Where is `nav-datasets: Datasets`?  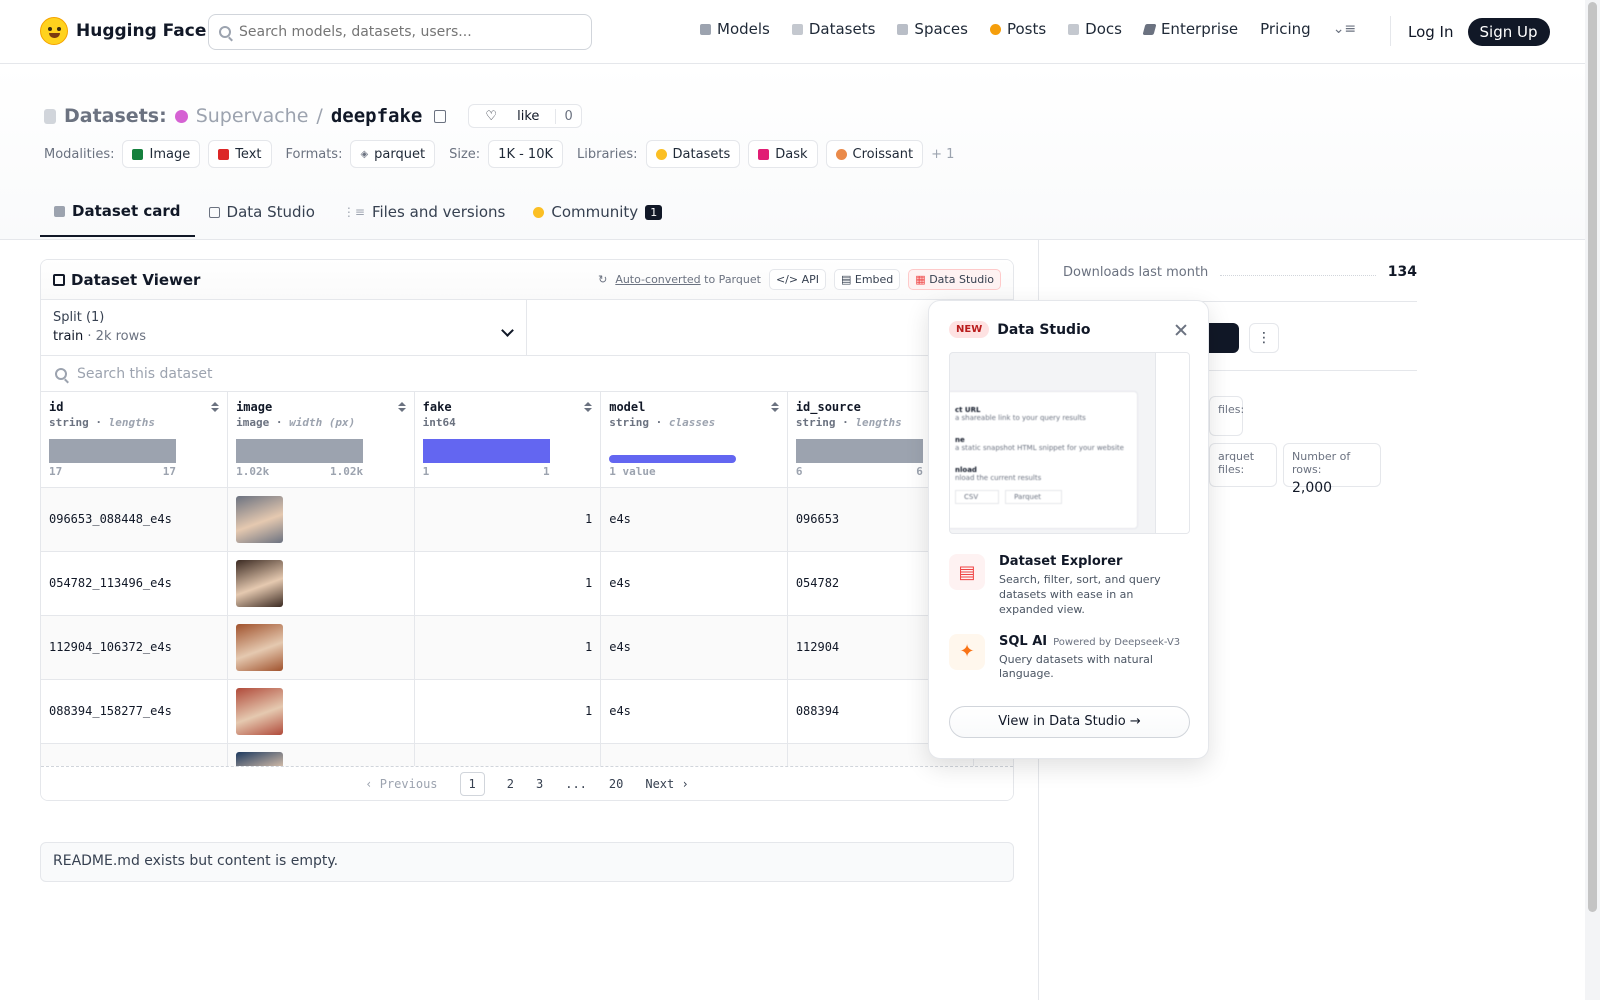
nav-datasets: Datasets is located at coordinates (833, 29).